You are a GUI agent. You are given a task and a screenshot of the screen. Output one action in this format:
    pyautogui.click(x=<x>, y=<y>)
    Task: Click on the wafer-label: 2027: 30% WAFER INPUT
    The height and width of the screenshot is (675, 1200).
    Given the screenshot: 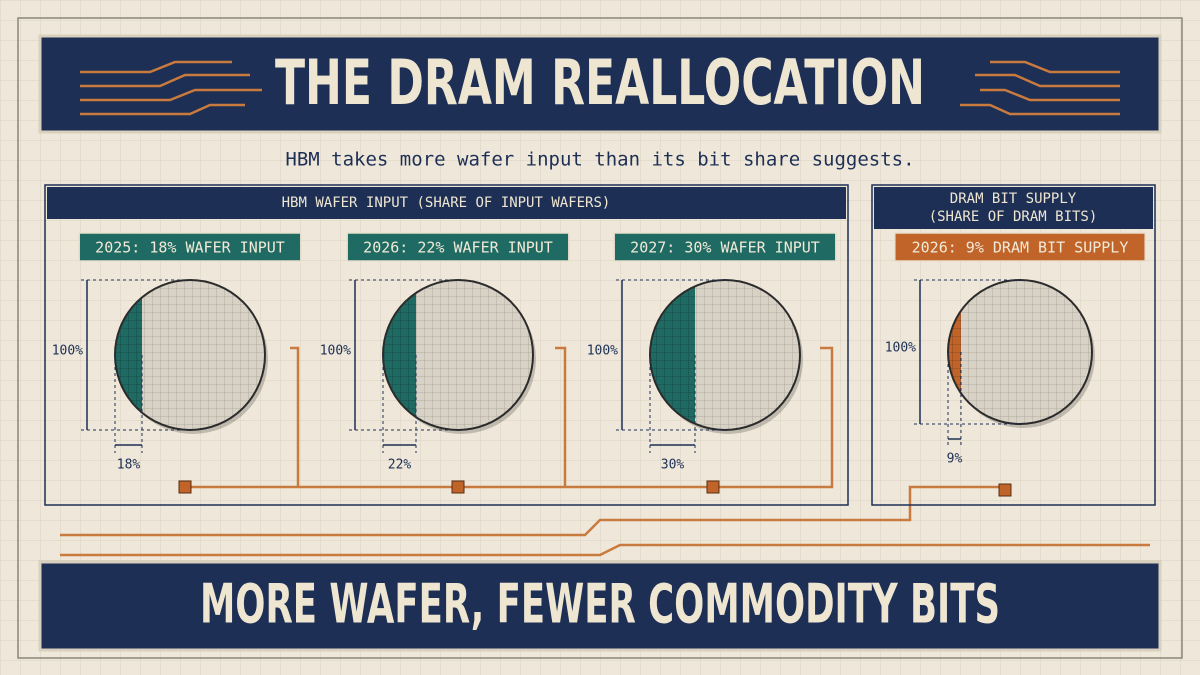 What is the action you would take?
    pyautogui.click(x=725, y=248)
    